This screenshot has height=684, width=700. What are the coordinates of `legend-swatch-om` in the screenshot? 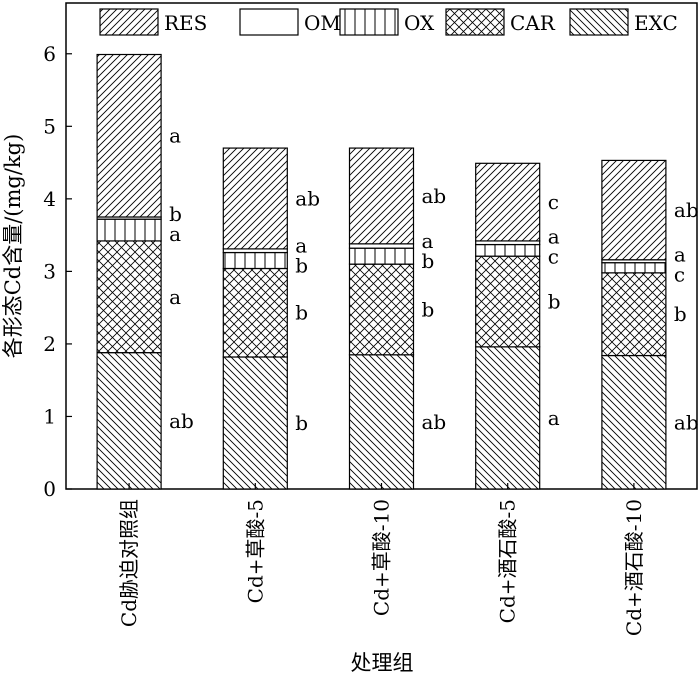 It's located at (269, 22).